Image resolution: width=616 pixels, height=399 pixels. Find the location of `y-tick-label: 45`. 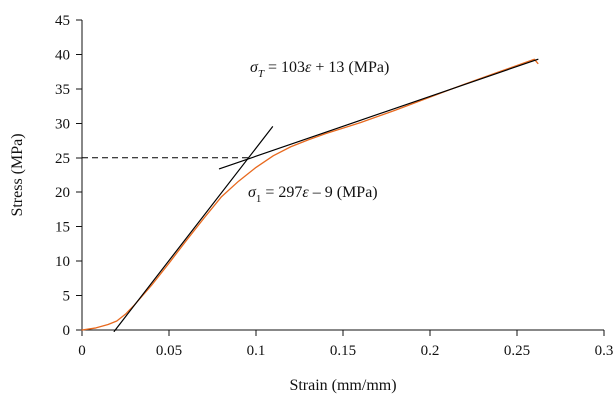

y-tick-label: 45 is located at coordinates (62, 21).